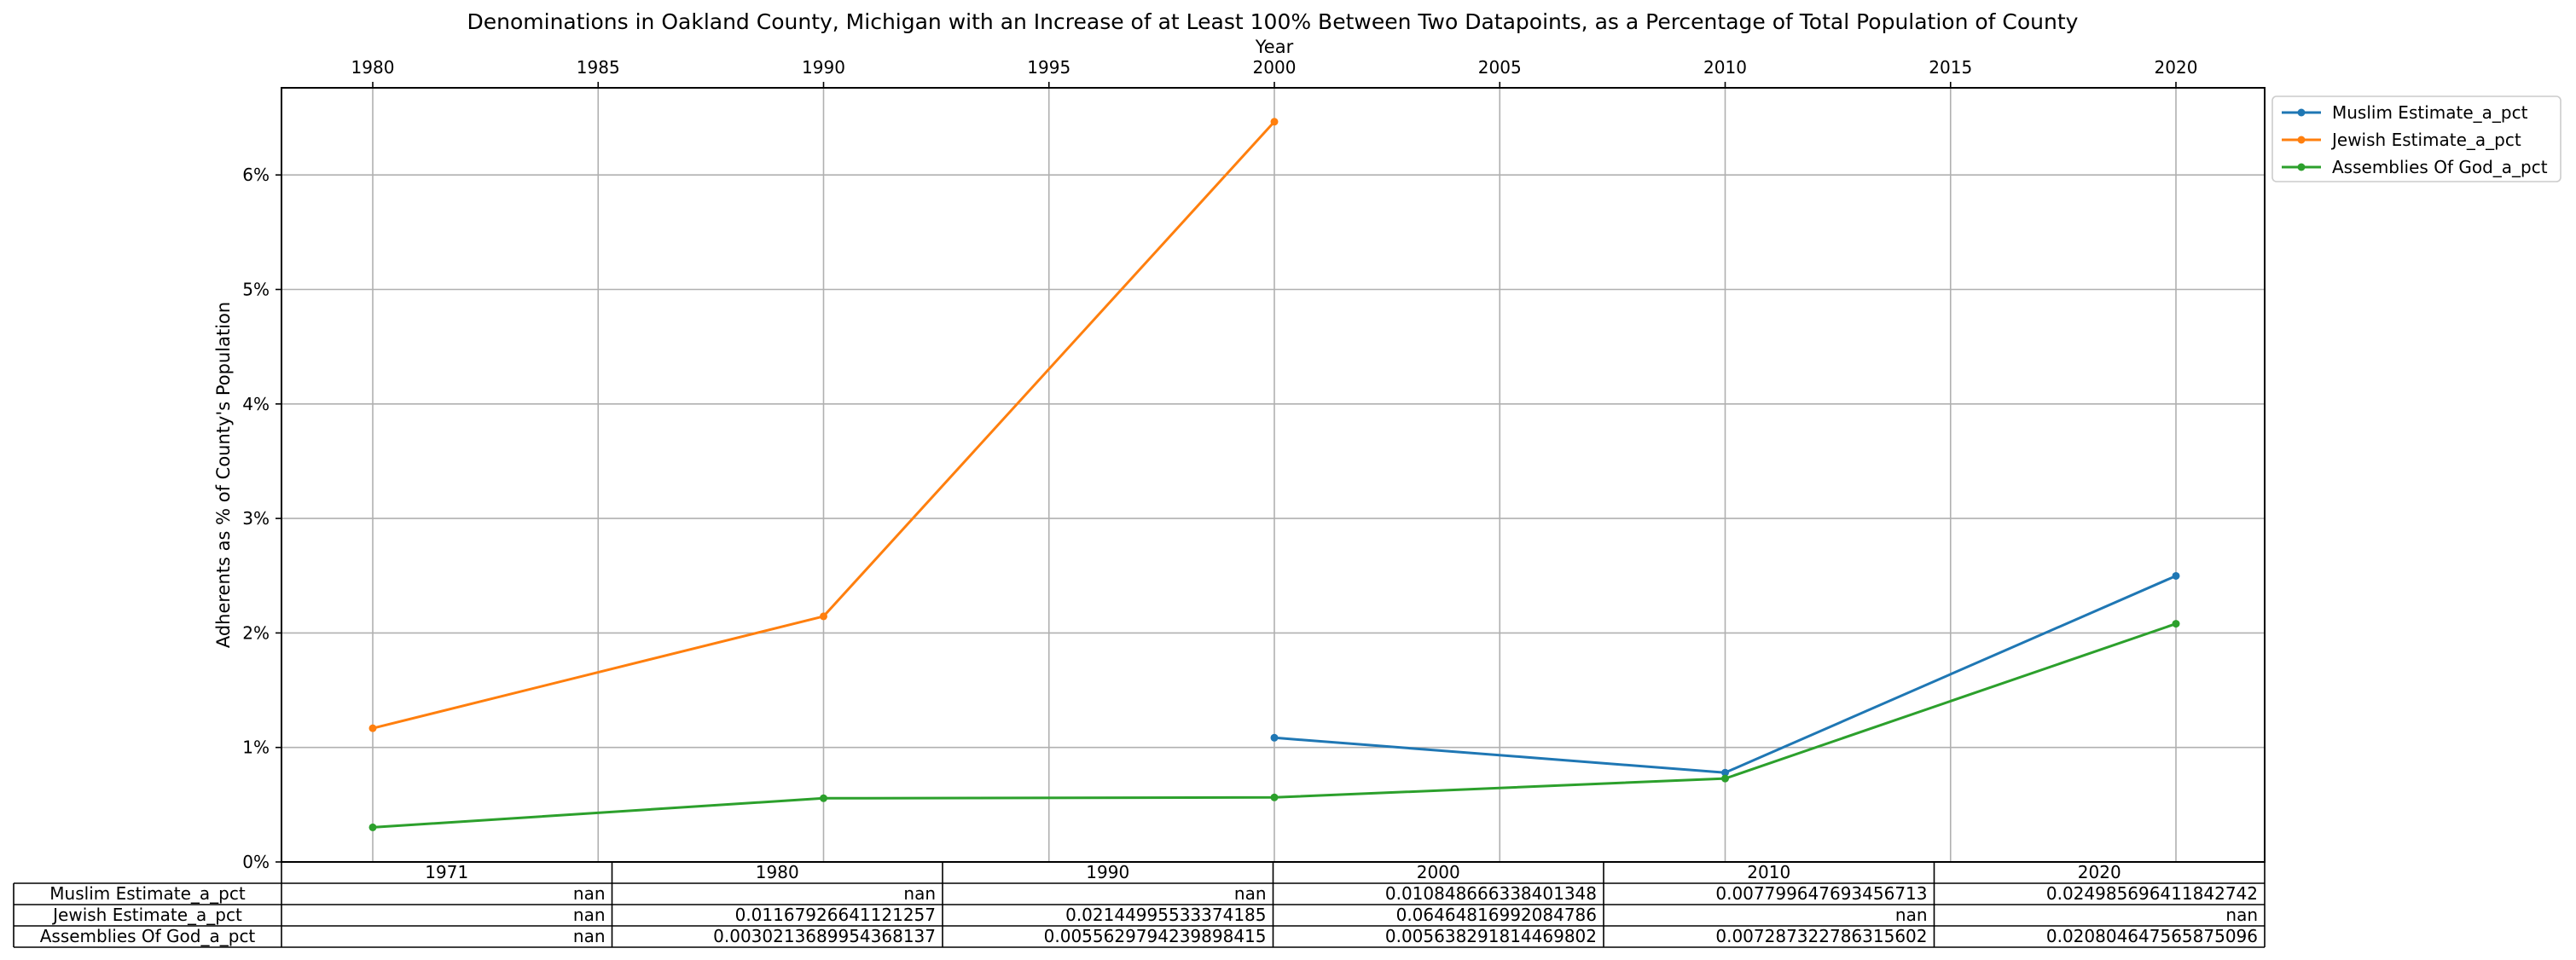 Image resolution: width=2576 pixels, height=960 pixels. I want to click on x-tick-label: 2015, so click(1950, 67).